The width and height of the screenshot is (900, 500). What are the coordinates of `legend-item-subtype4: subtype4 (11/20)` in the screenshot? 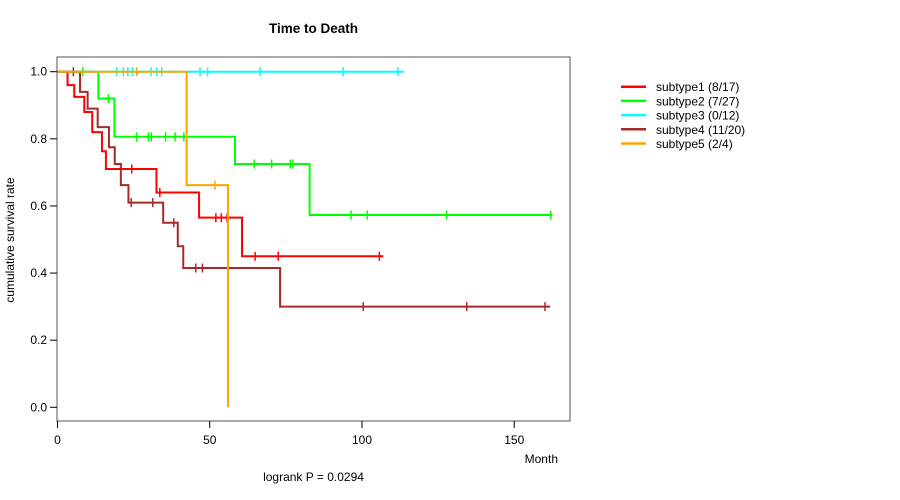 It's located at (683, 130).